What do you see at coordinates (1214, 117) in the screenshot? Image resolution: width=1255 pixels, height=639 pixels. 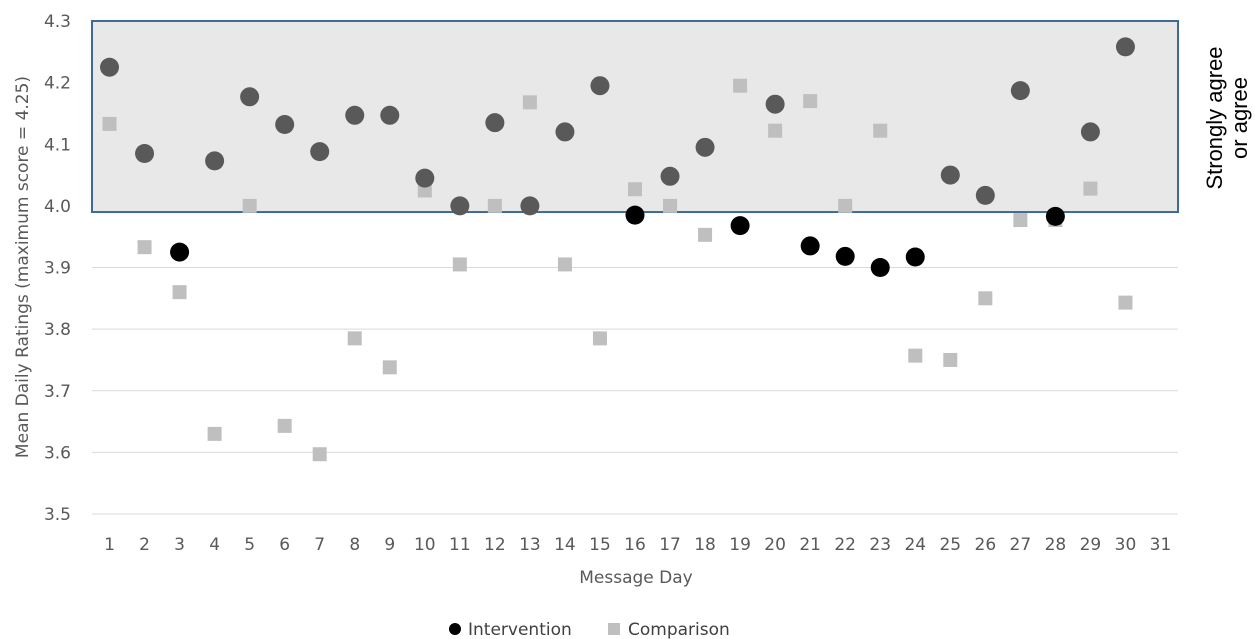 I see `region-label-line1: Strongly agree` at bounding box center [1214, 117].